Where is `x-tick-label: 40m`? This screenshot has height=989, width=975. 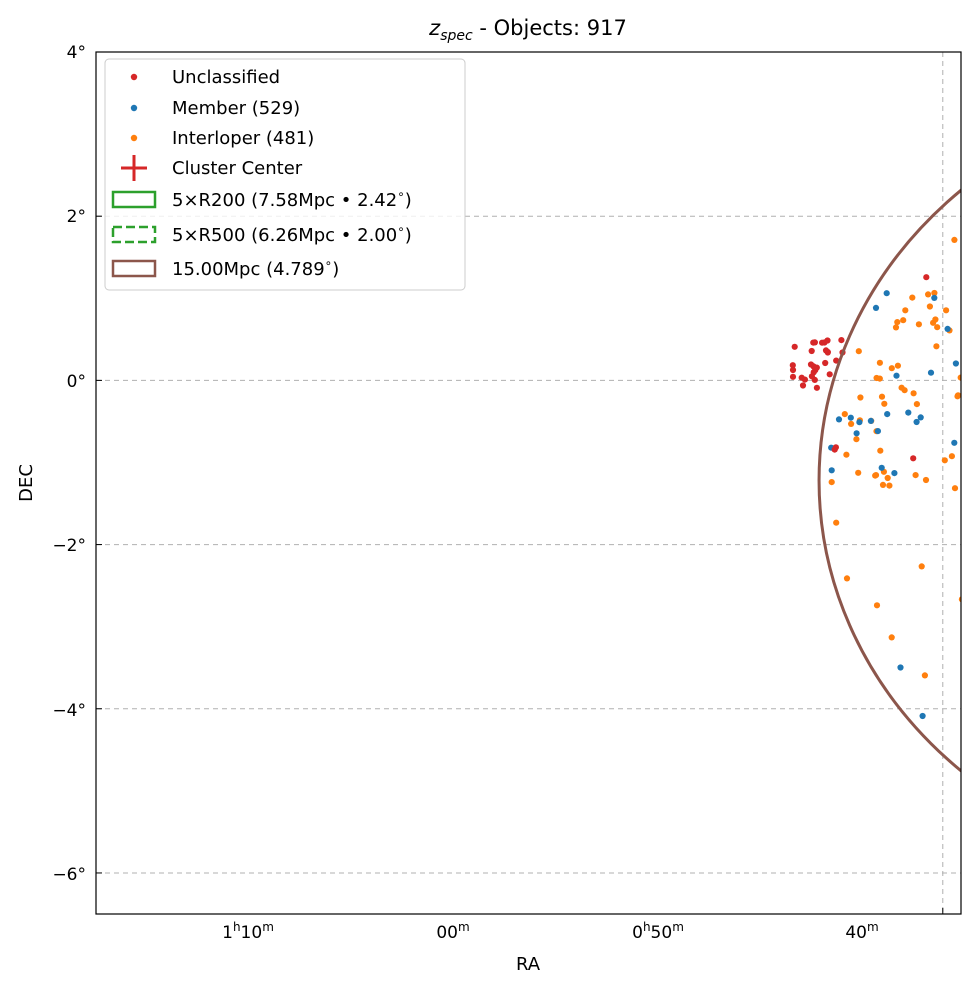 x-tick-label: 40m is located at coordinates (861, 931).